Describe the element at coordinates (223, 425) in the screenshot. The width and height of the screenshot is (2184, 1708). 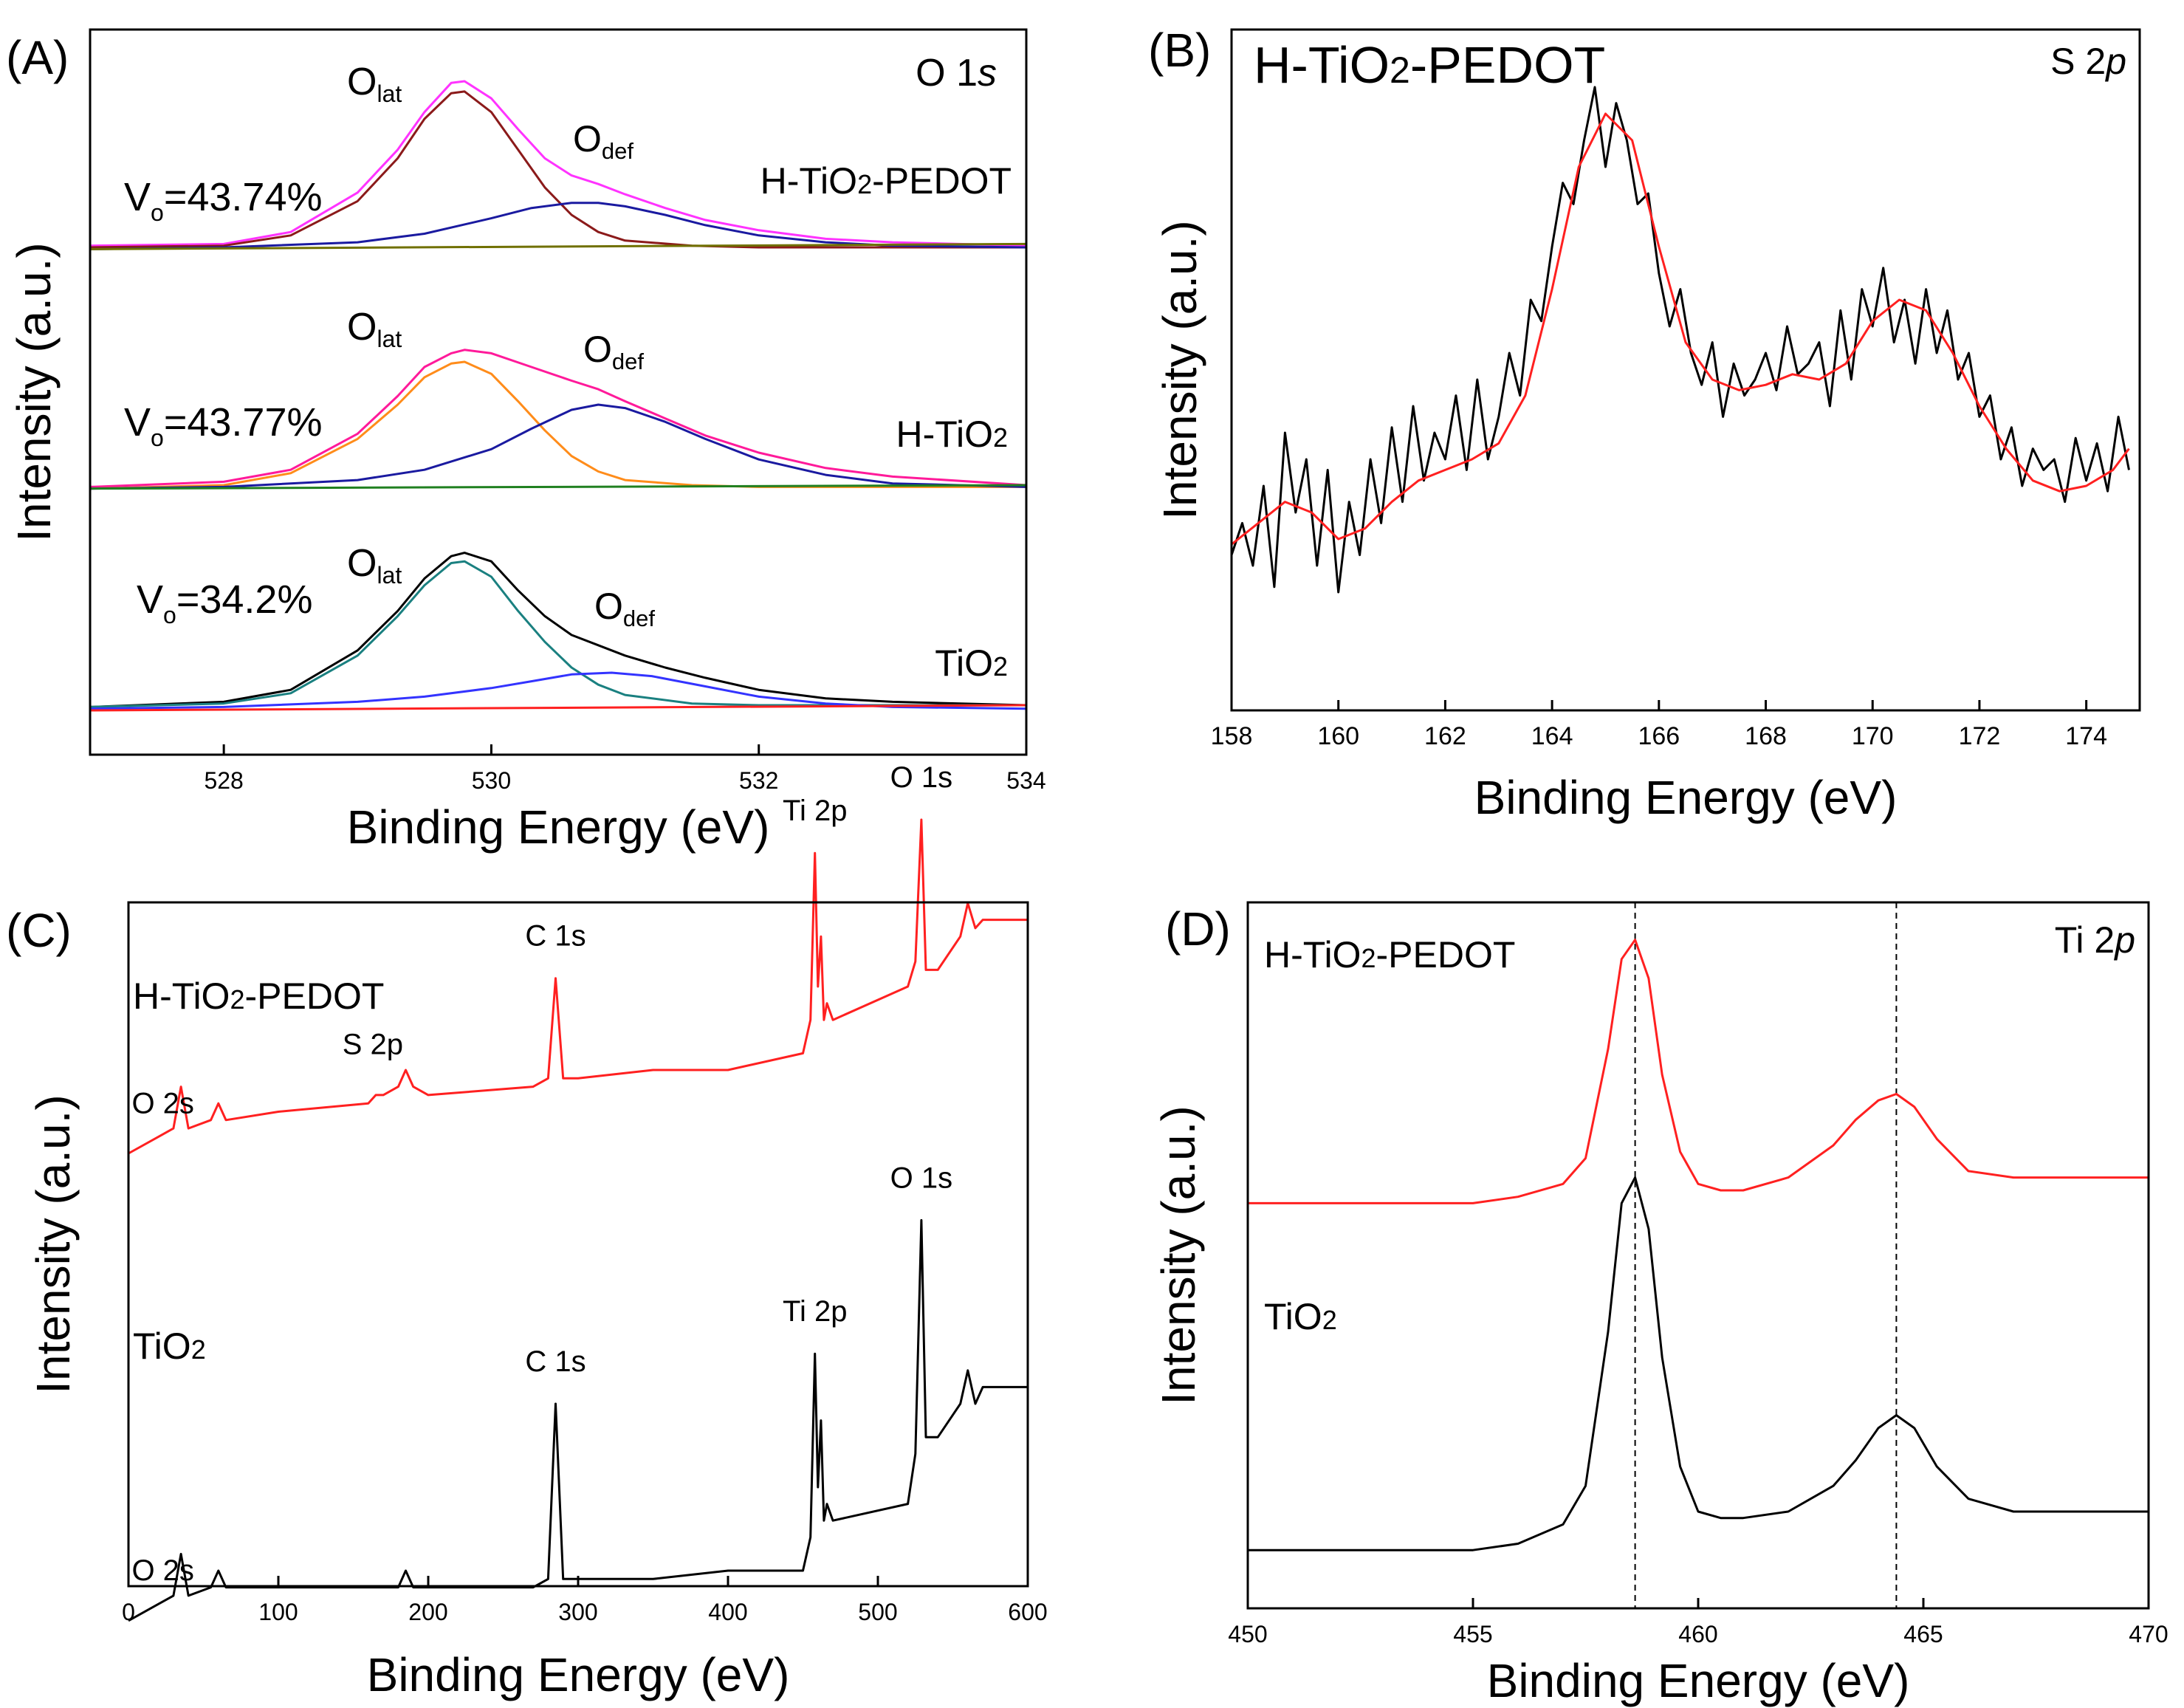
I see `vacancy-ratio-label: Vo=43.77%` at that location.